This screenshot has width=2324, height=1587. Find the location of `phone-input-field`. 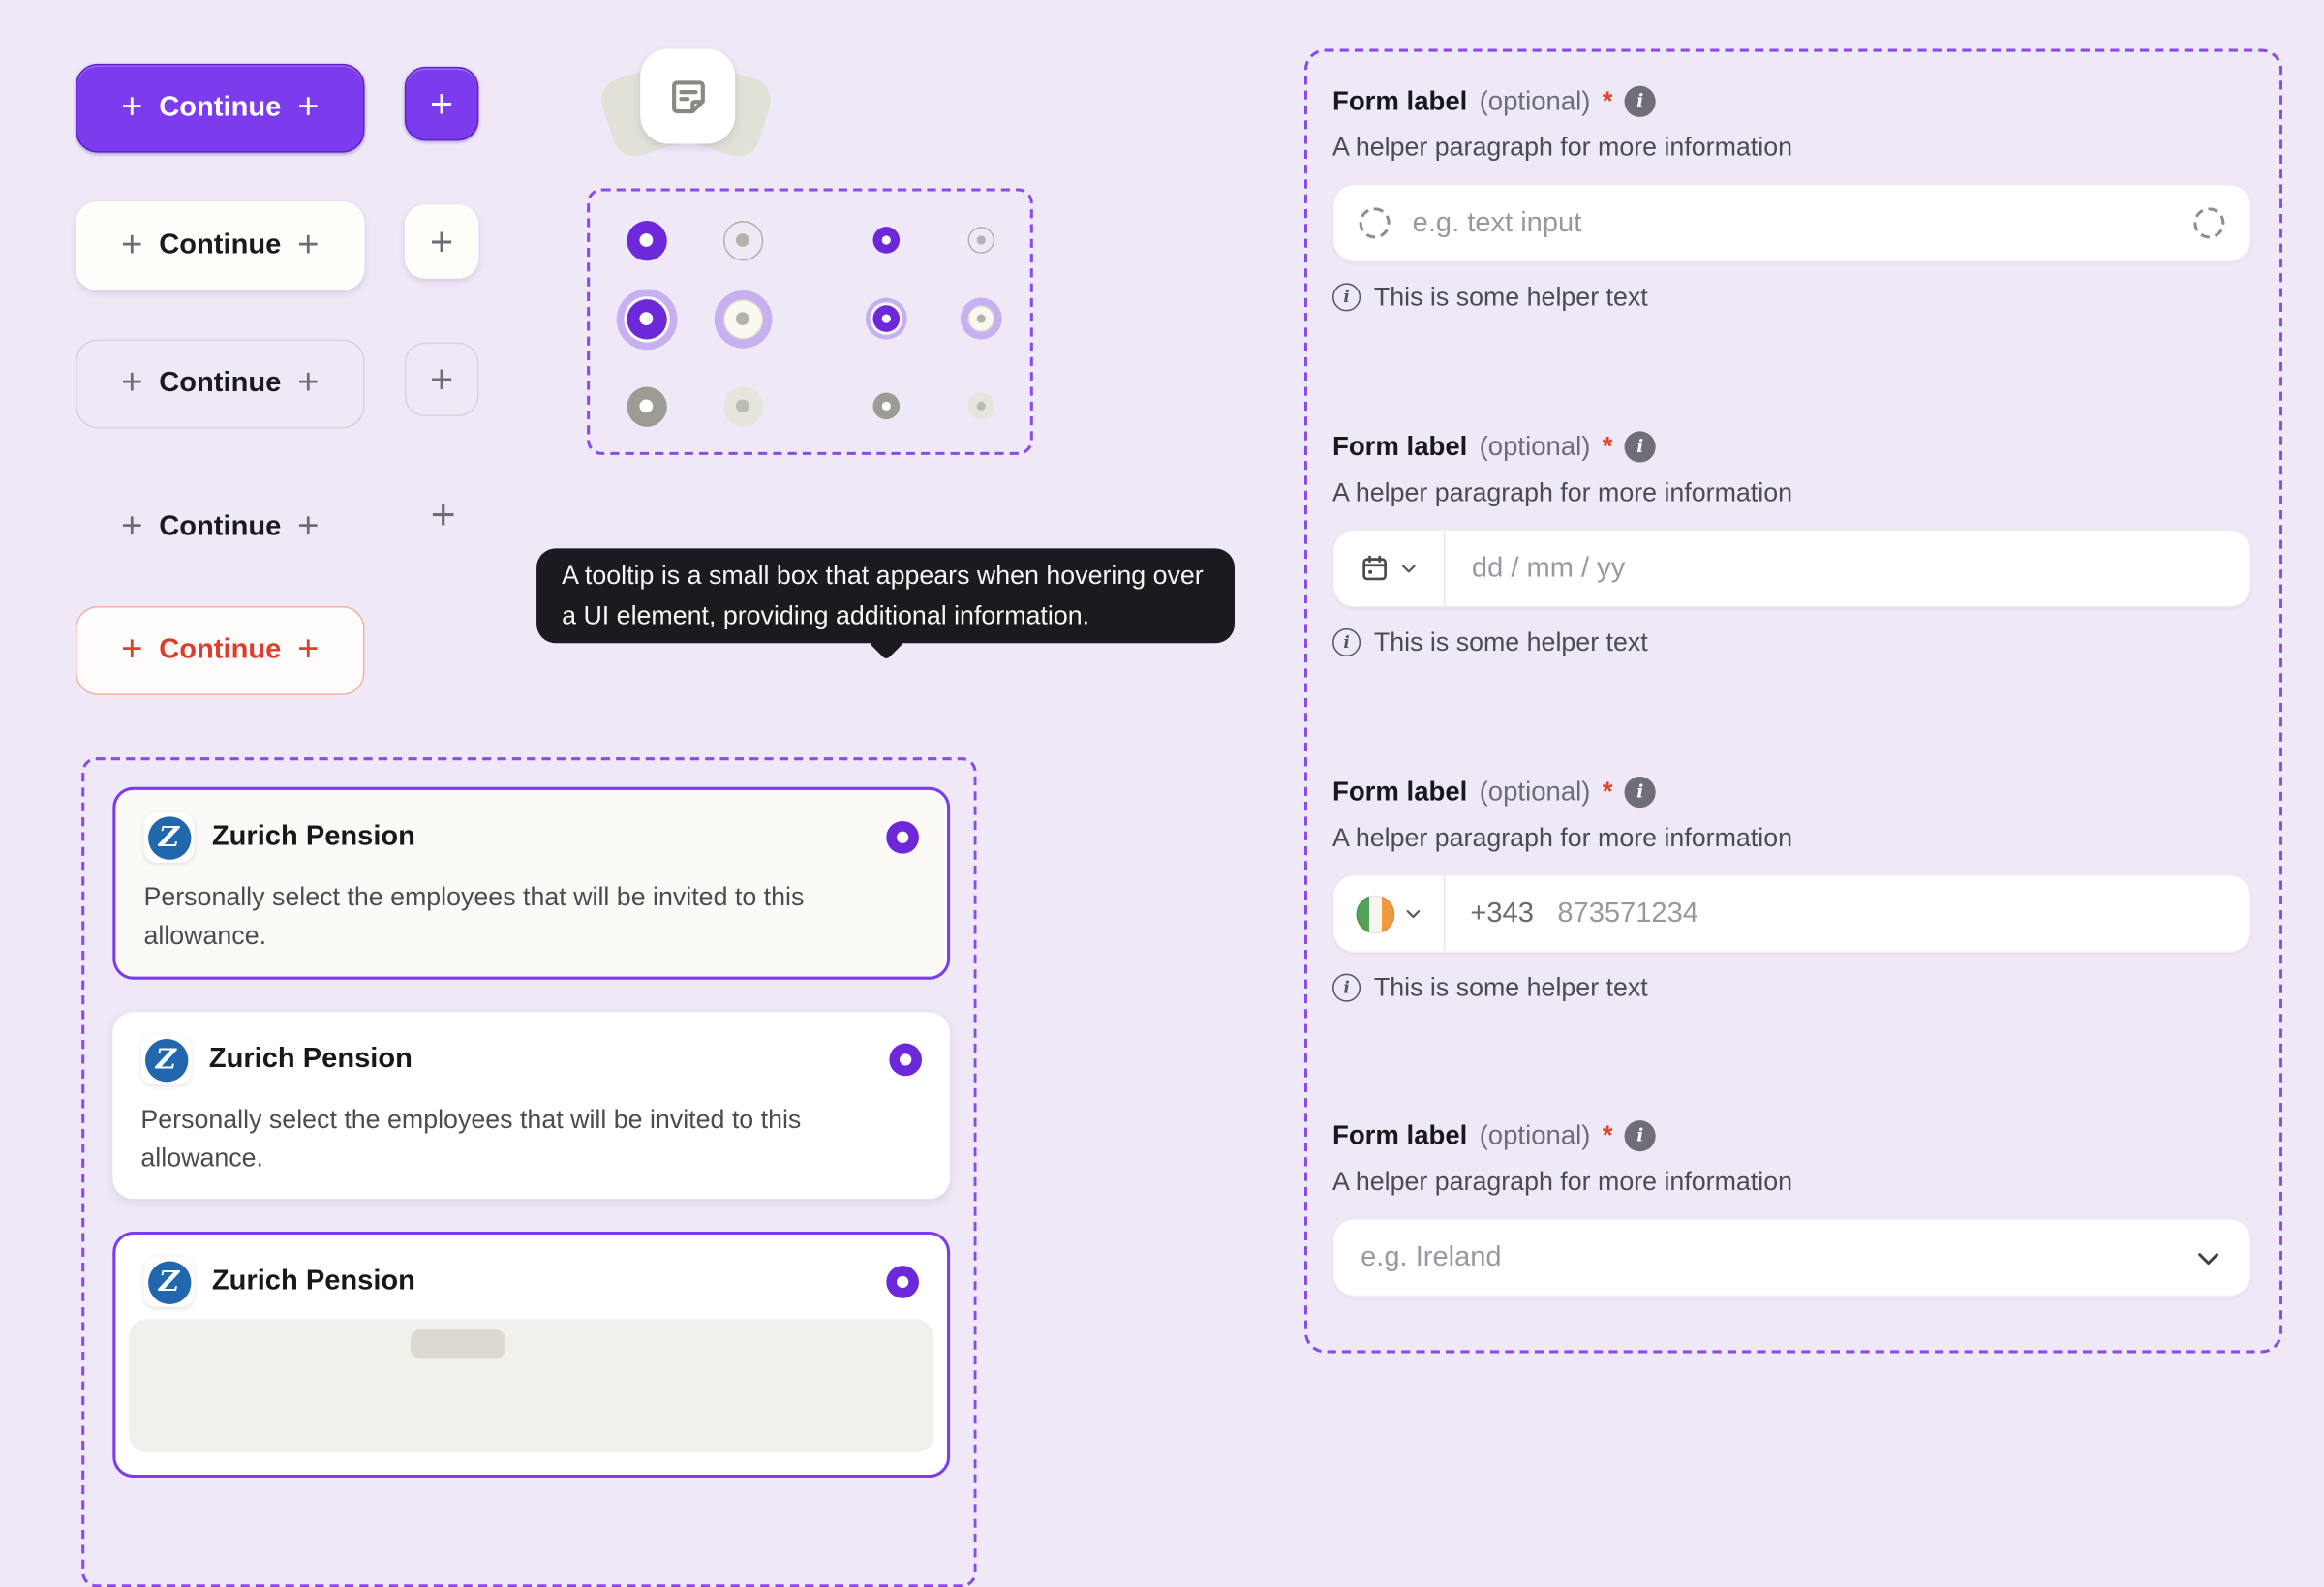

phone-input-field is located at coordinates (1902, 913).